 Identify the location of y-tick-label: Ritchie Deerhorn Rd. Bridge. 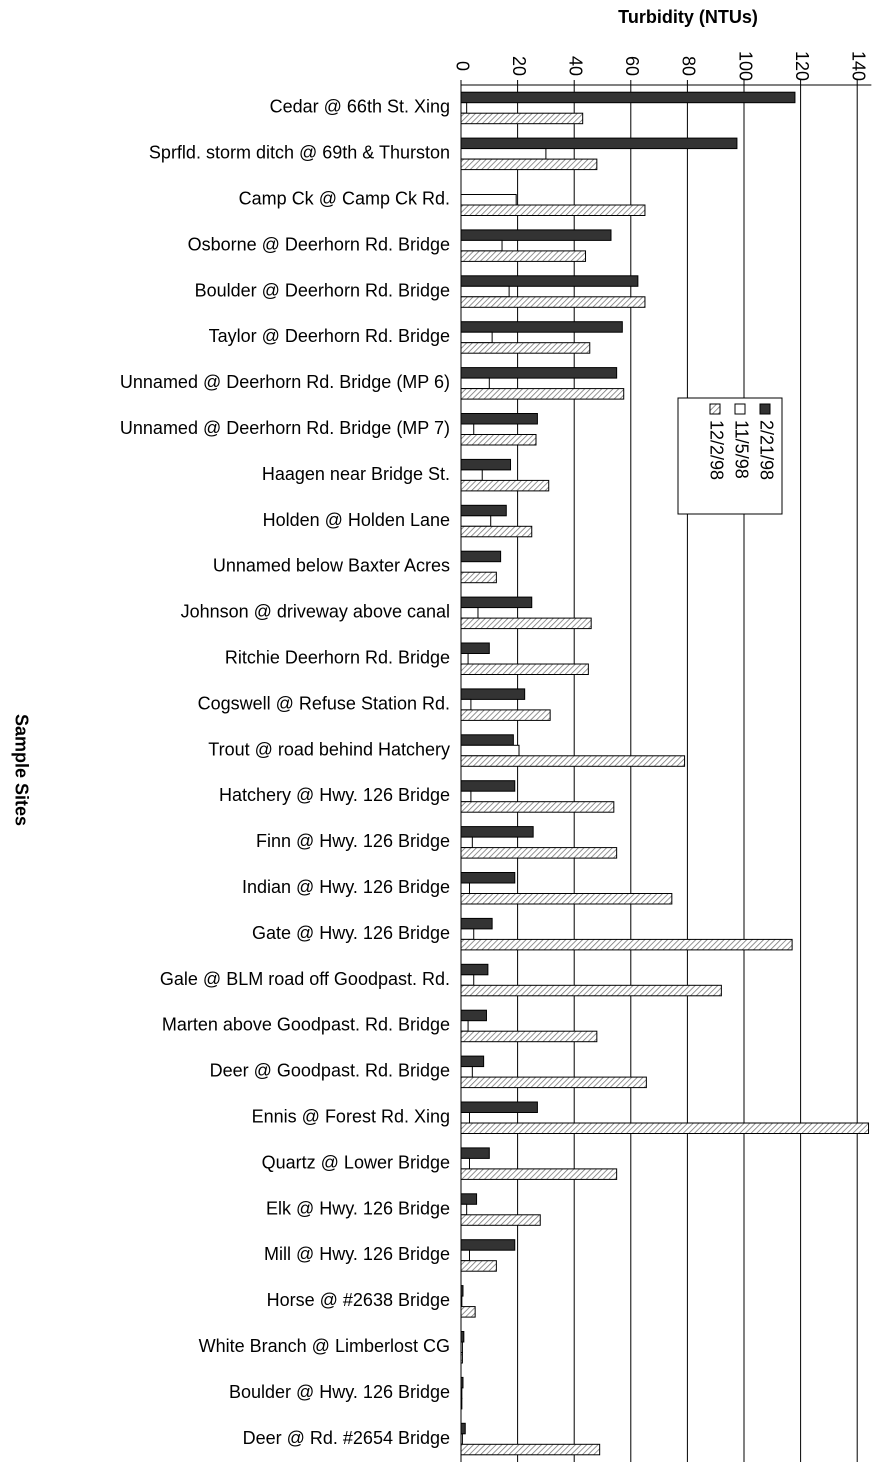
(337, 658).